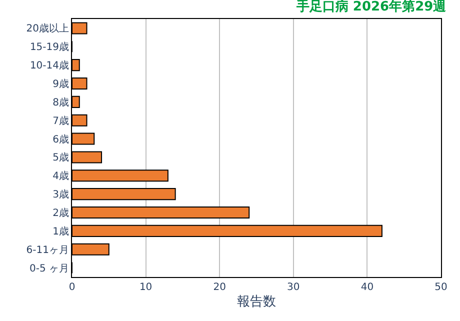 The height and width of the screenshot is (321, 460). What do you see at coordinates (60, 84) in the screenshot?
I see `y-tick-label: 9歳` at bounding box center [60, 84].